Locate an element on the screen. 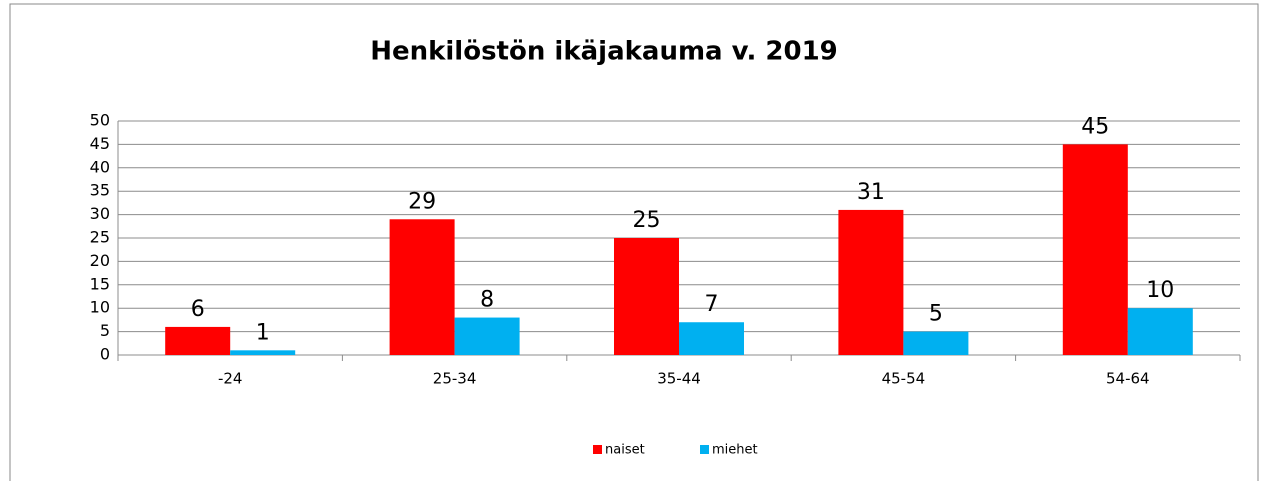  chart-title: Henkilöstön ikäjakauma v. 2019 is located at coordinates (604, 52).